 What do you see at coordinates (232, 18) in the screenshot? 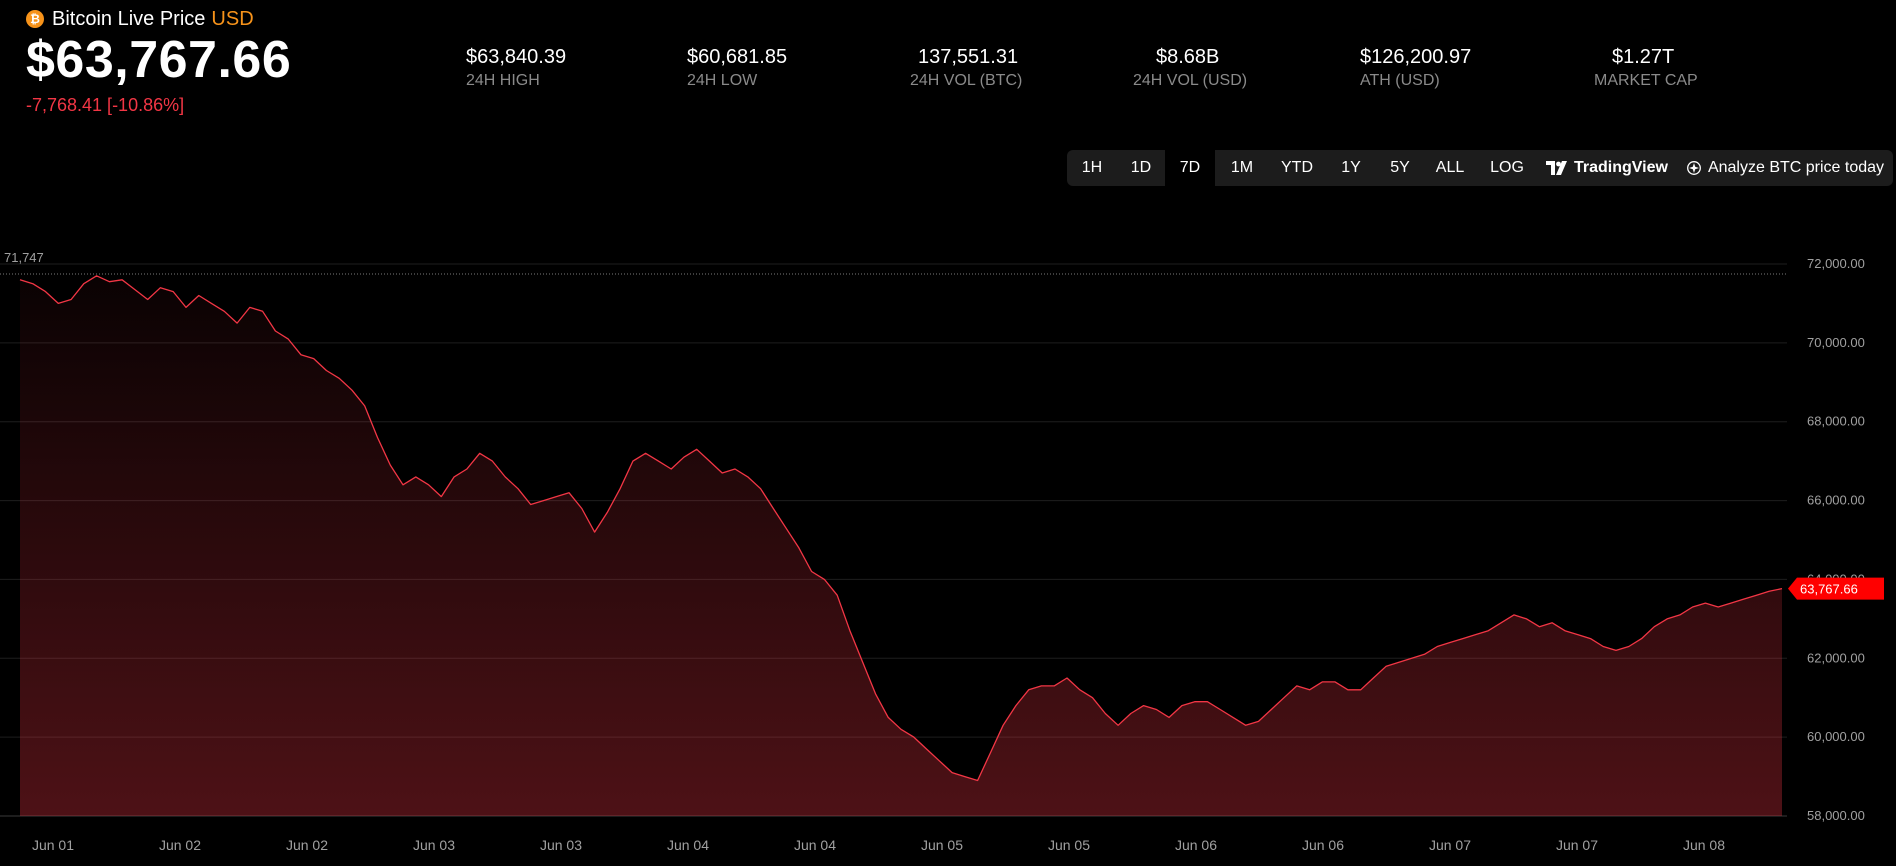
I see `currency-label: USD` at bounding box center [232, 18].